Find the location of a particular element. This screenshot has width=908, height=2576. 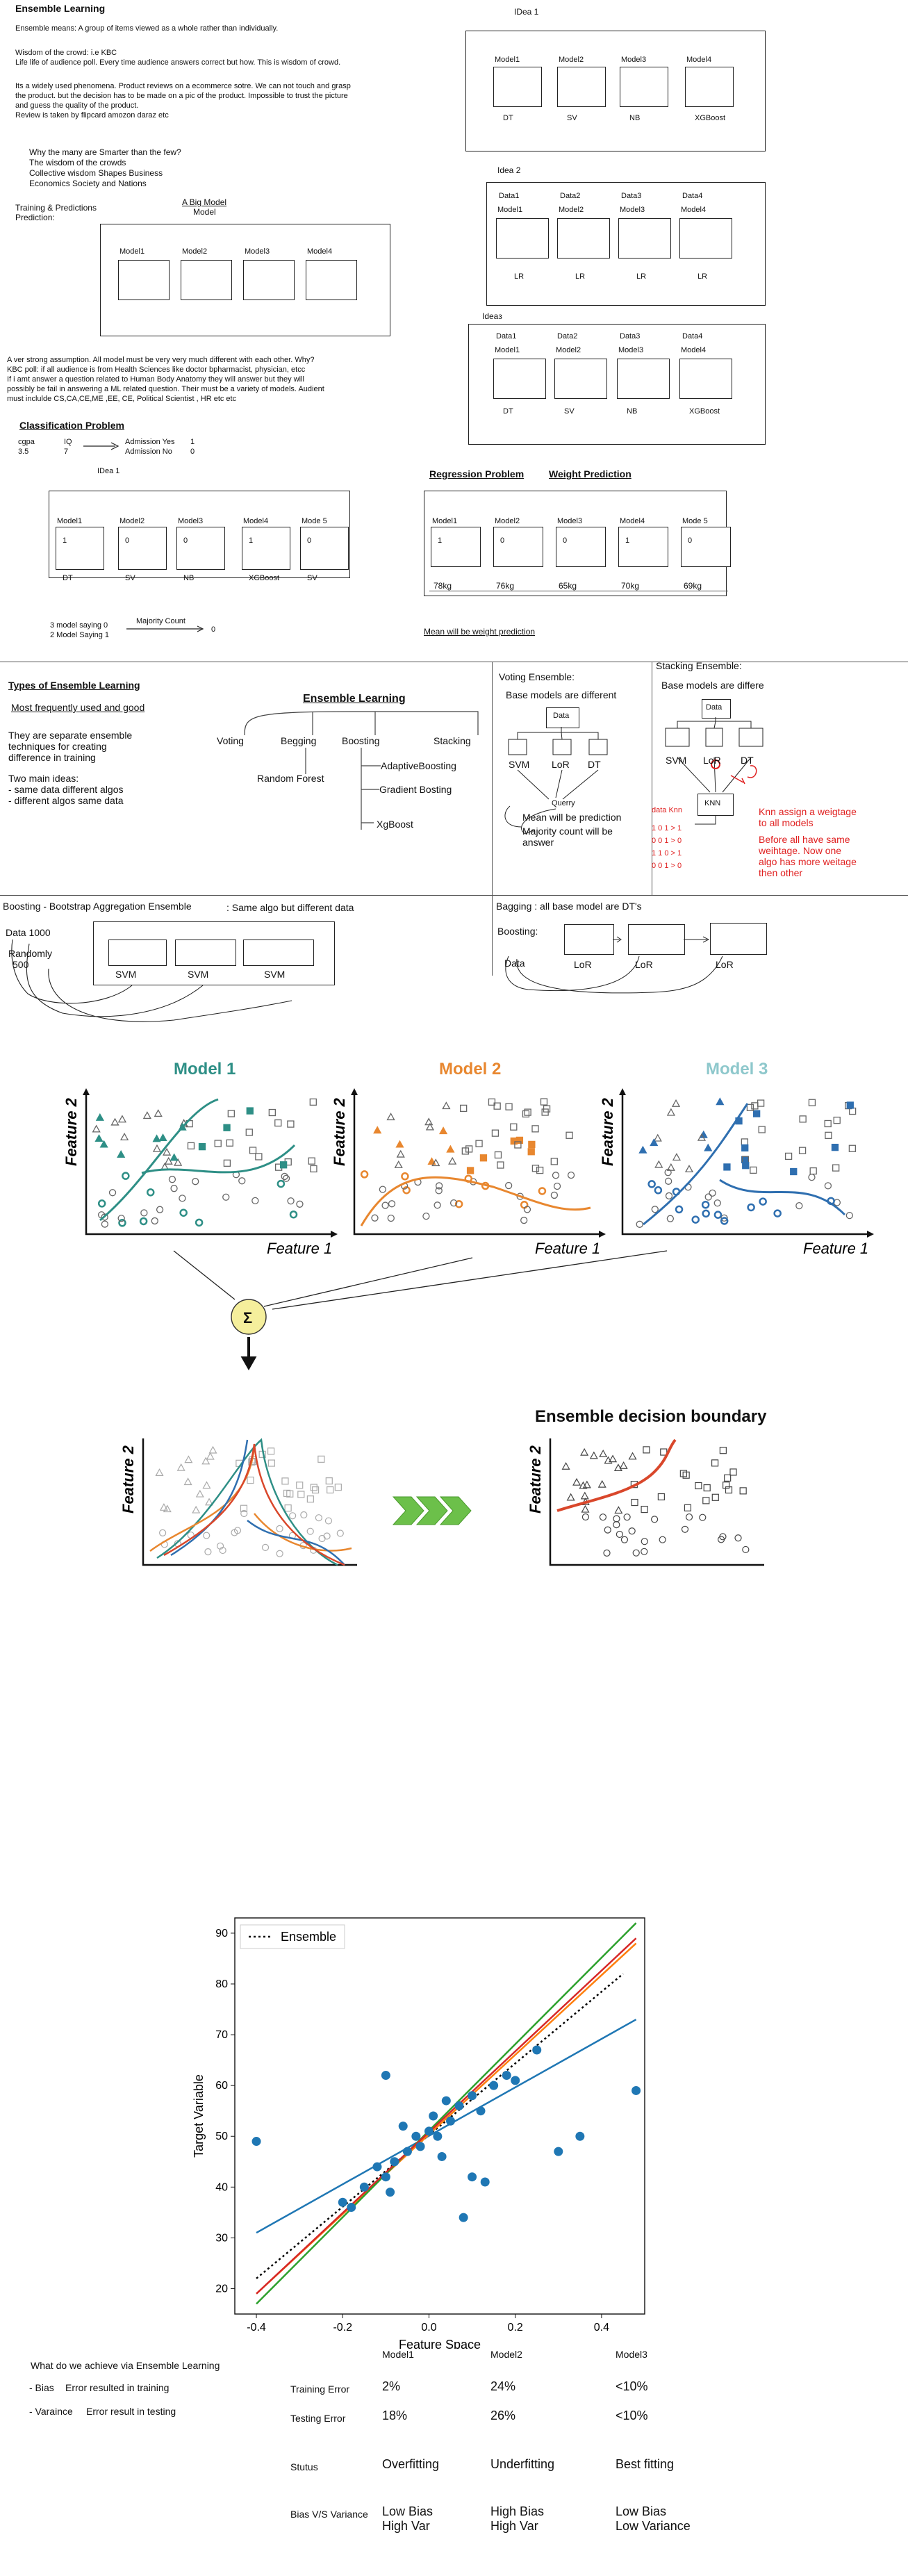

model-label: Model3 is located at coordinates (632, 210).